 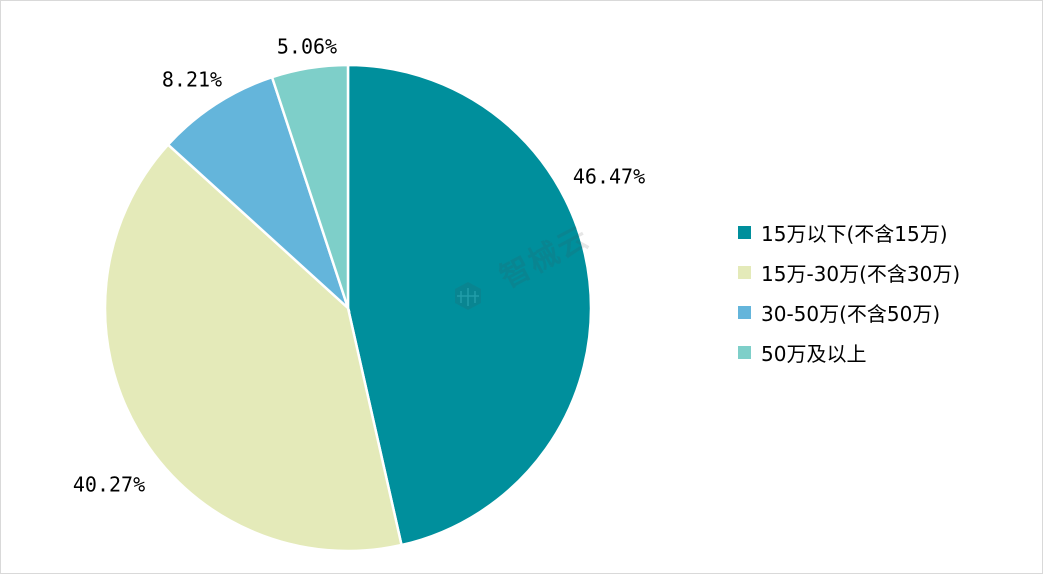 What do you see at coordinates (192, 80) in the screenshot?
I see `pie-data-label-3: 8.21%` at bounding box center [192, 80].